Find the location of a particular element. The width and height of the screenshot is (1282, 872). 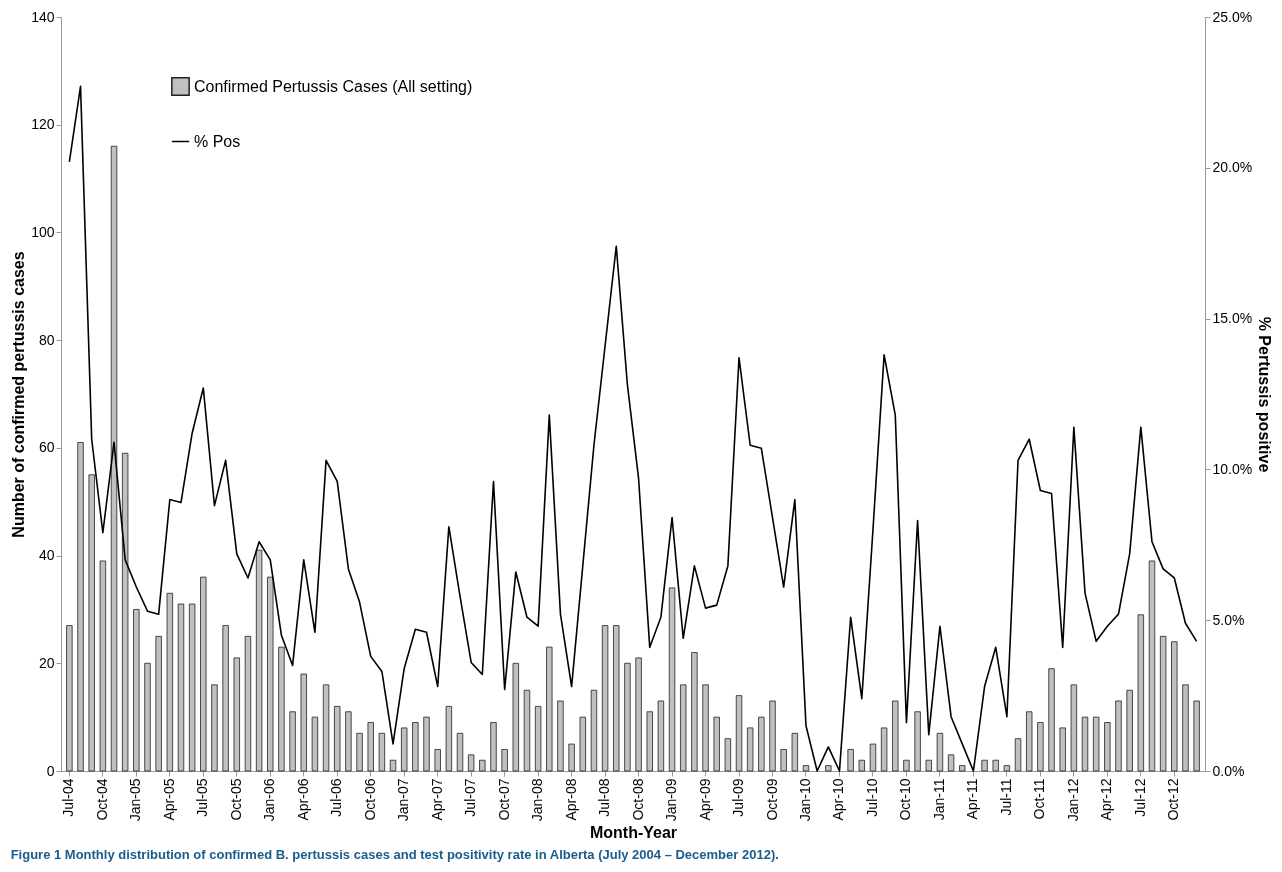

x-tick-label: Oct-04 is located at coordinates (101, 799).